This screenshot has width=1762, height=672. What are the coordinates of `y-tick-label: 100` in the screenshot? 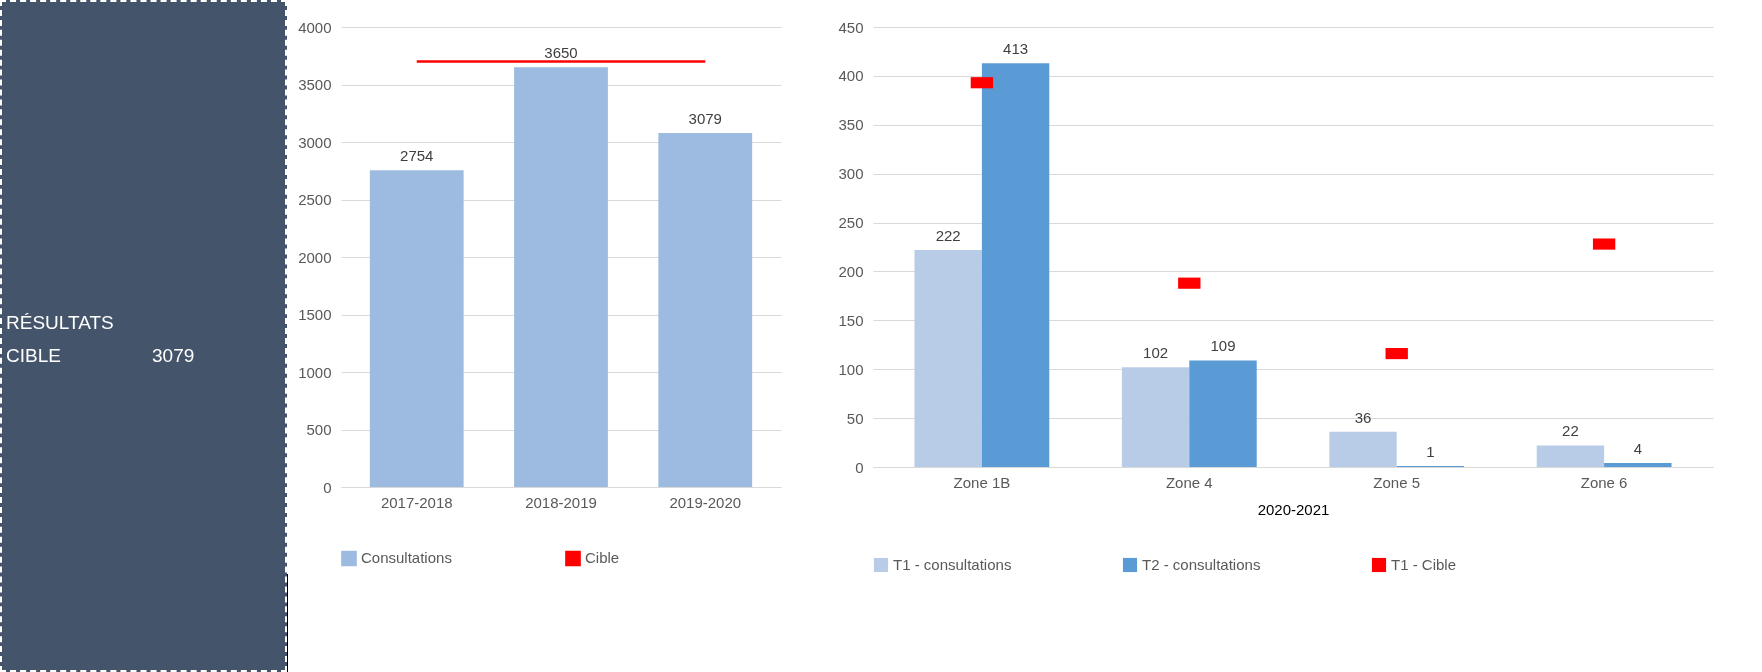 It's located at (851, 369).